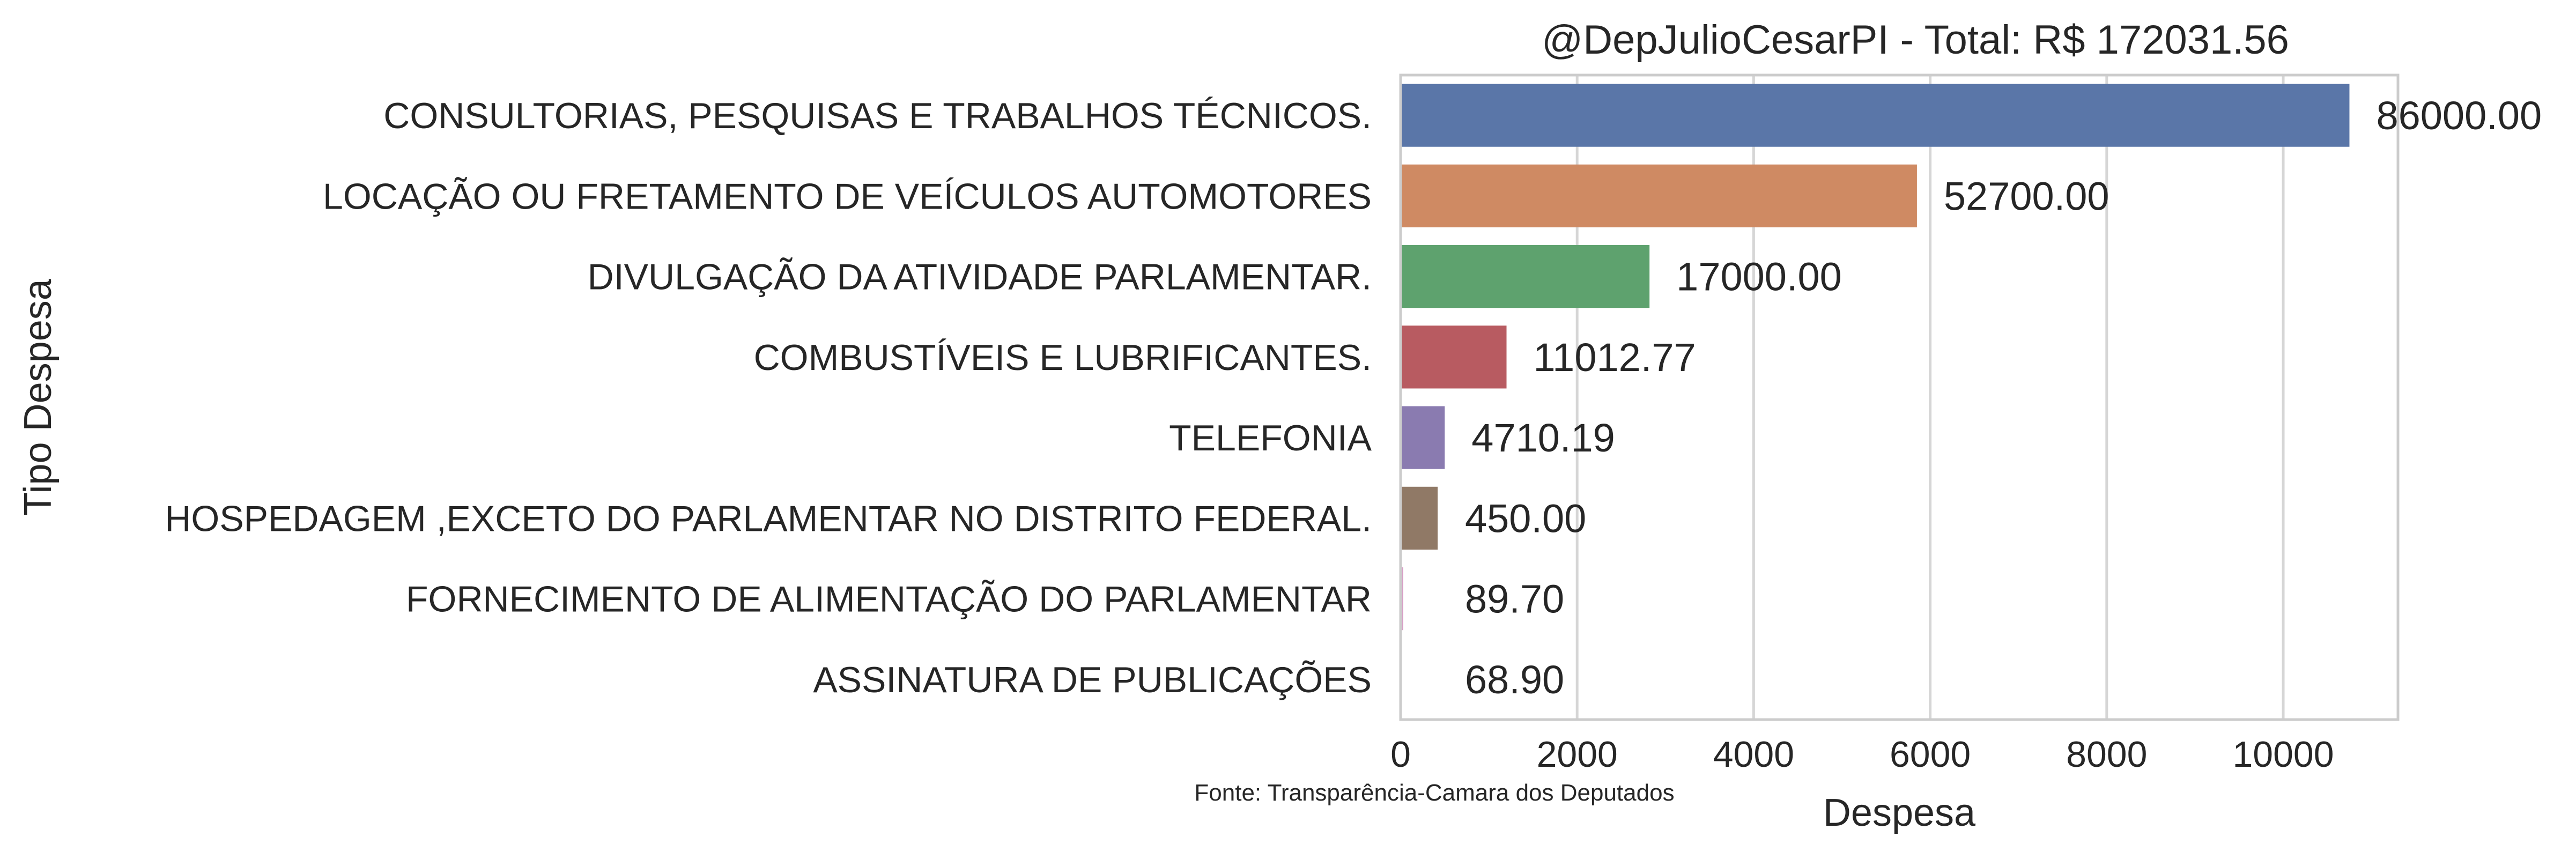 This screenshot has width=2576, height=859. Describe the element at coordinates (1525, 518) in the screenshot. I see `data-label: 450.00` at that location.